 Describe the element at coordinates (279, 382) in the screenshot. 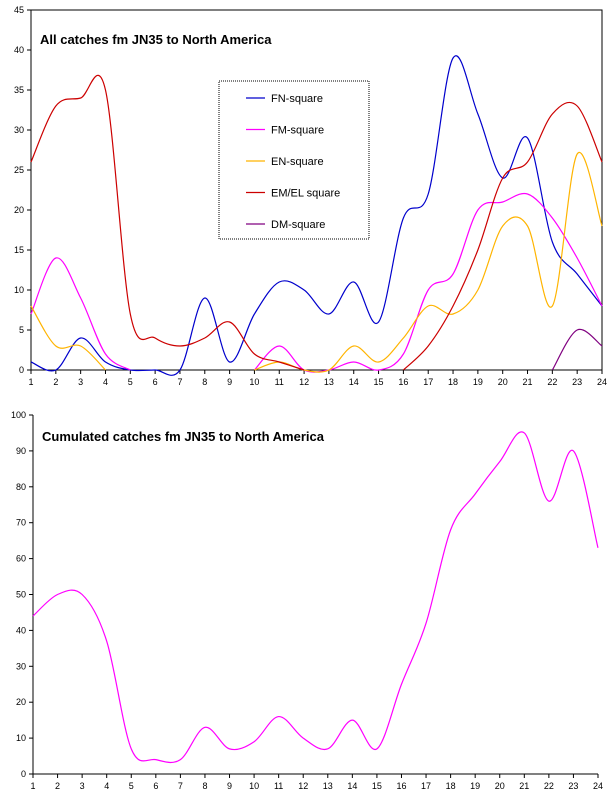

I see `c1-x-tick-label: 11` at that location.